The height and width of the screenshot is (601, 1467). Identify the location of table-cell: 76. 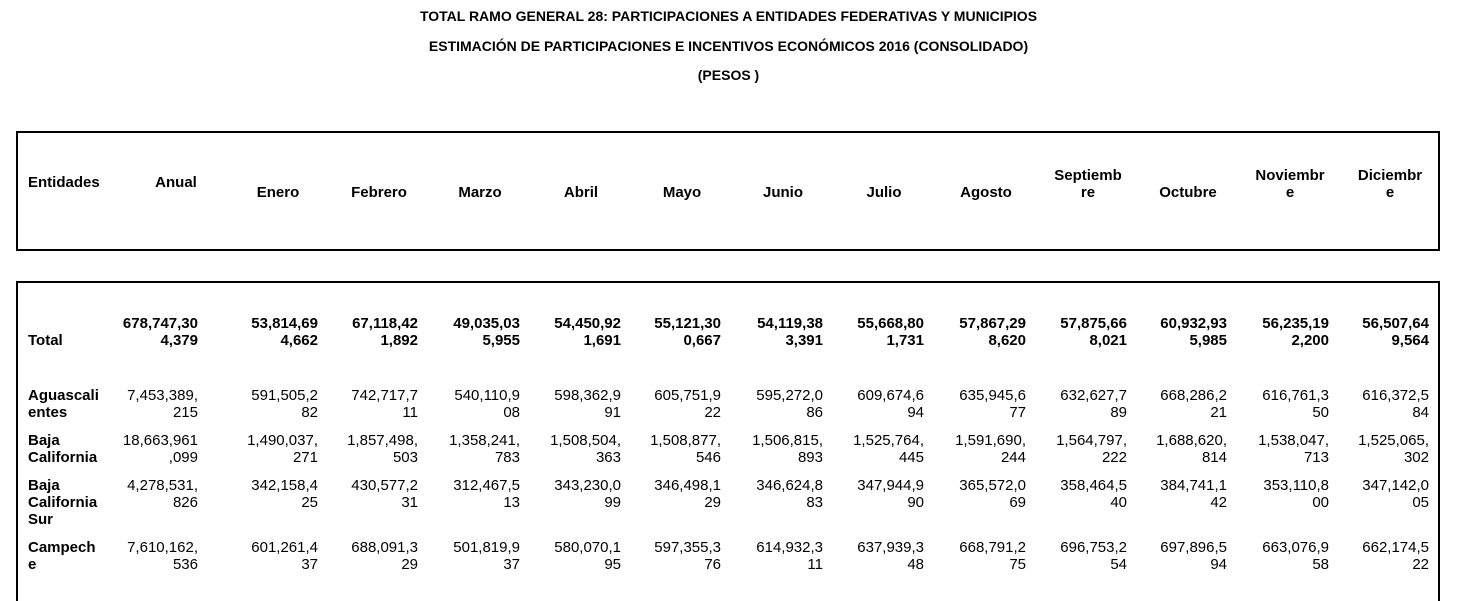
(712, 564).